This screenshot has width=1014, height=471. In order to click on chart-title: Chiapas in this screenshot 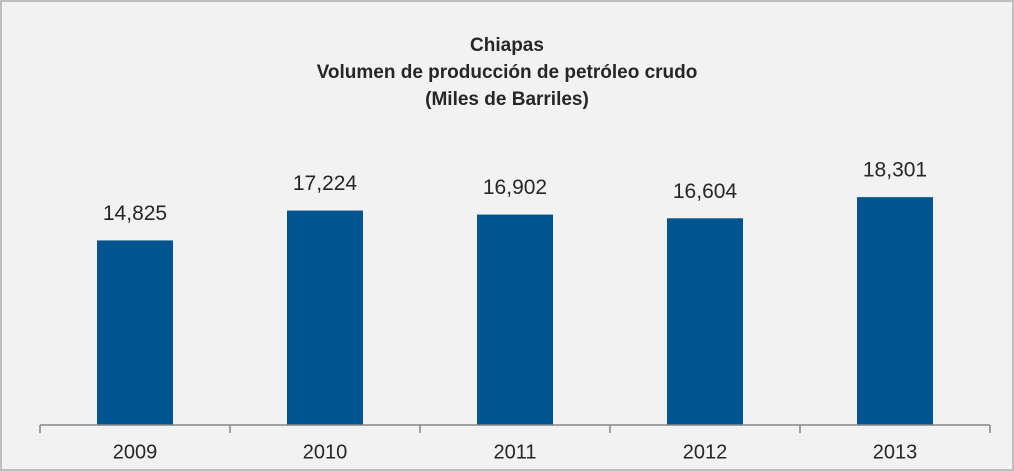, I will do `click(507, 45)`.